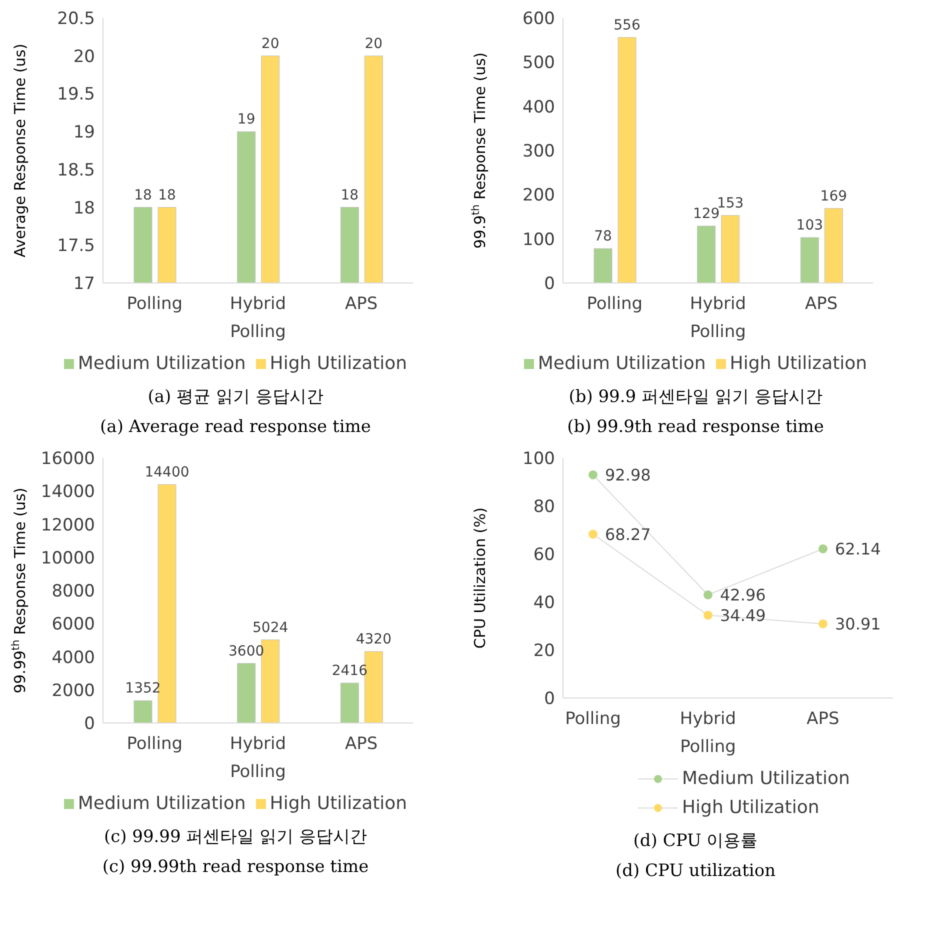 The width and height of the screenshot is (934, 931). What do you see at coordinates (76, 170) in the screenshot?
I see `y-tick-label: 18.5` at bounding box center [76, 170].